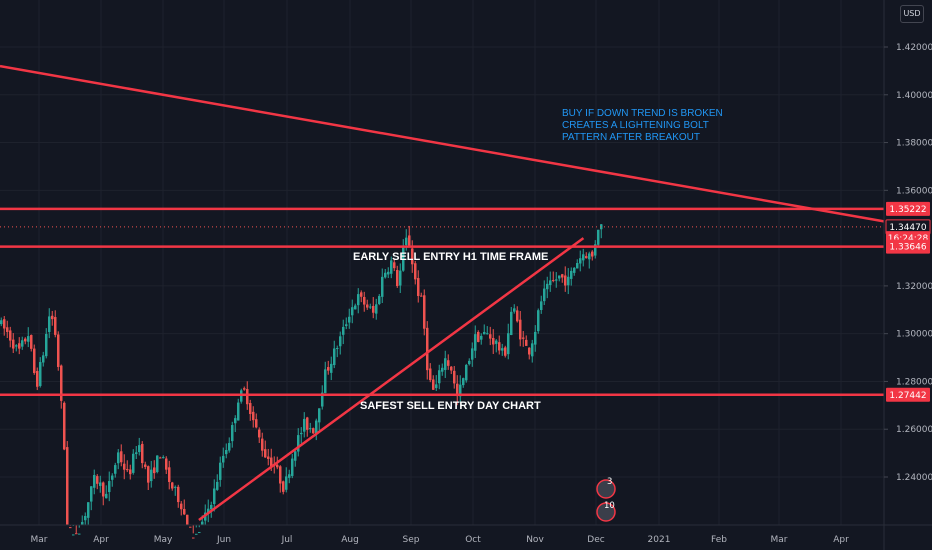  What do you see at coordinates (659, 540) in the screenshot?
I see `time-tick-label: 2021` at bounding box center [659, 540].